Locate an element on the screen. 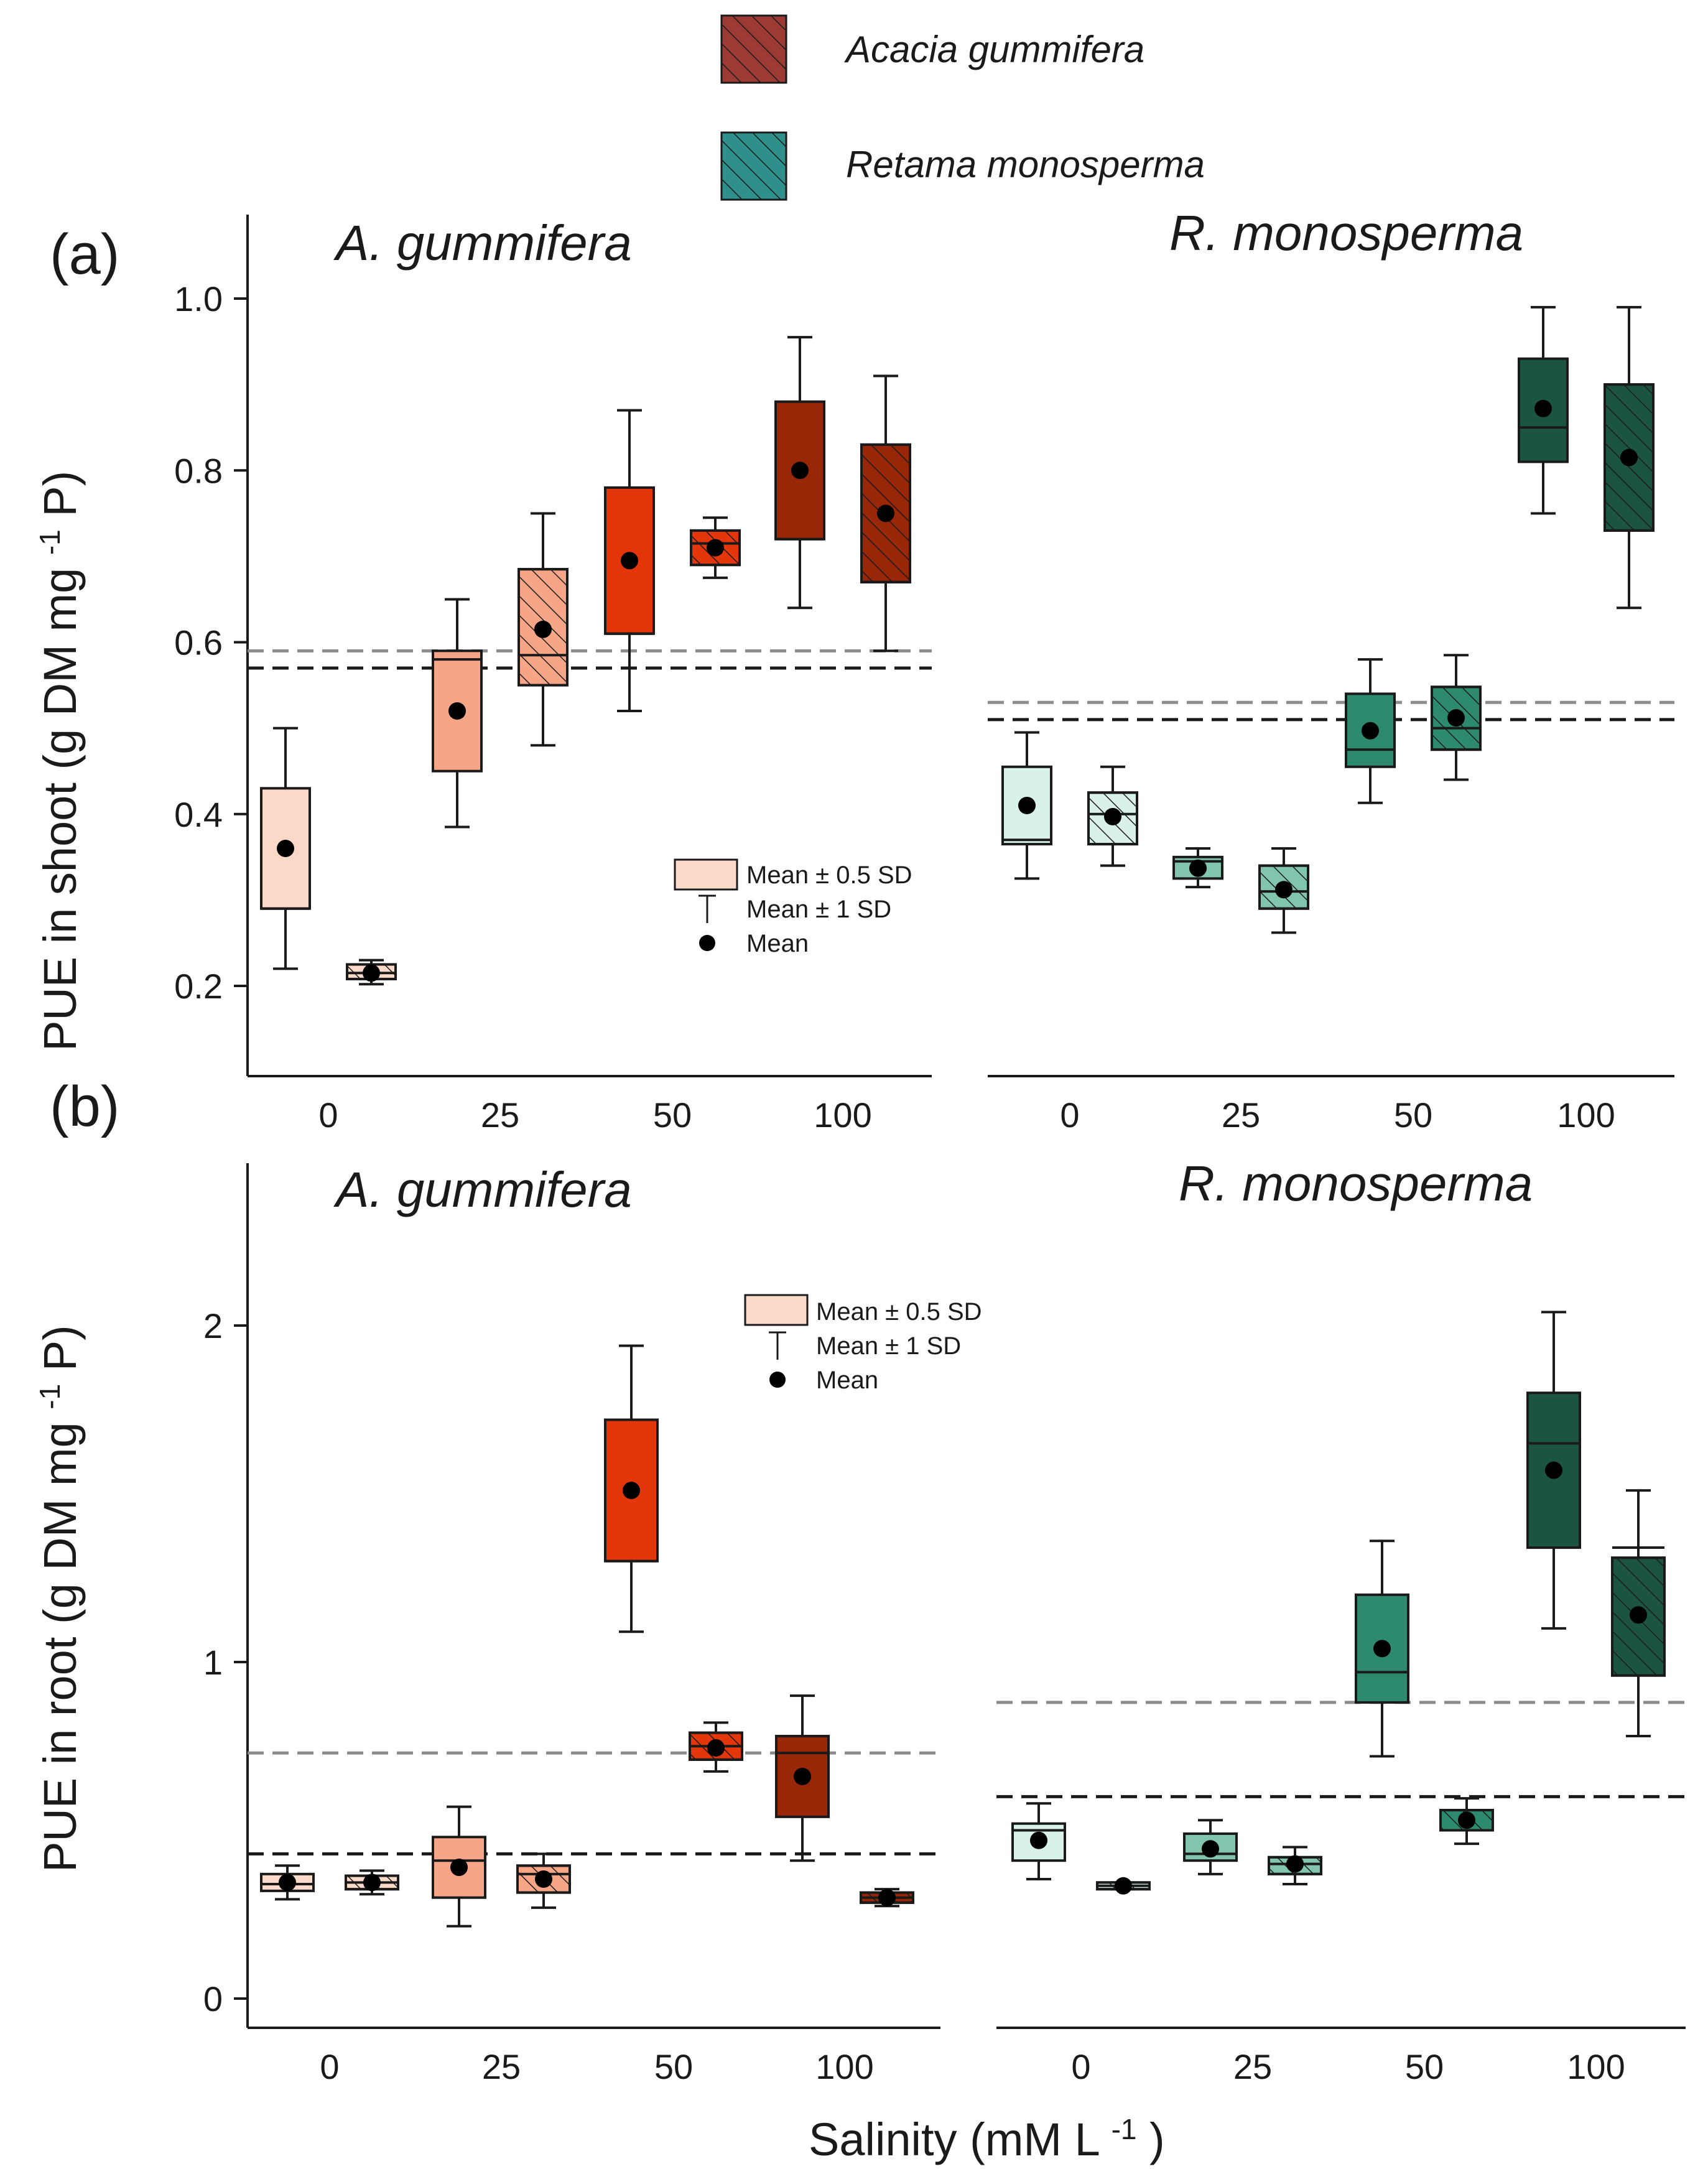  box-a-1-25-hatched is located at coordinates (1283, 890).